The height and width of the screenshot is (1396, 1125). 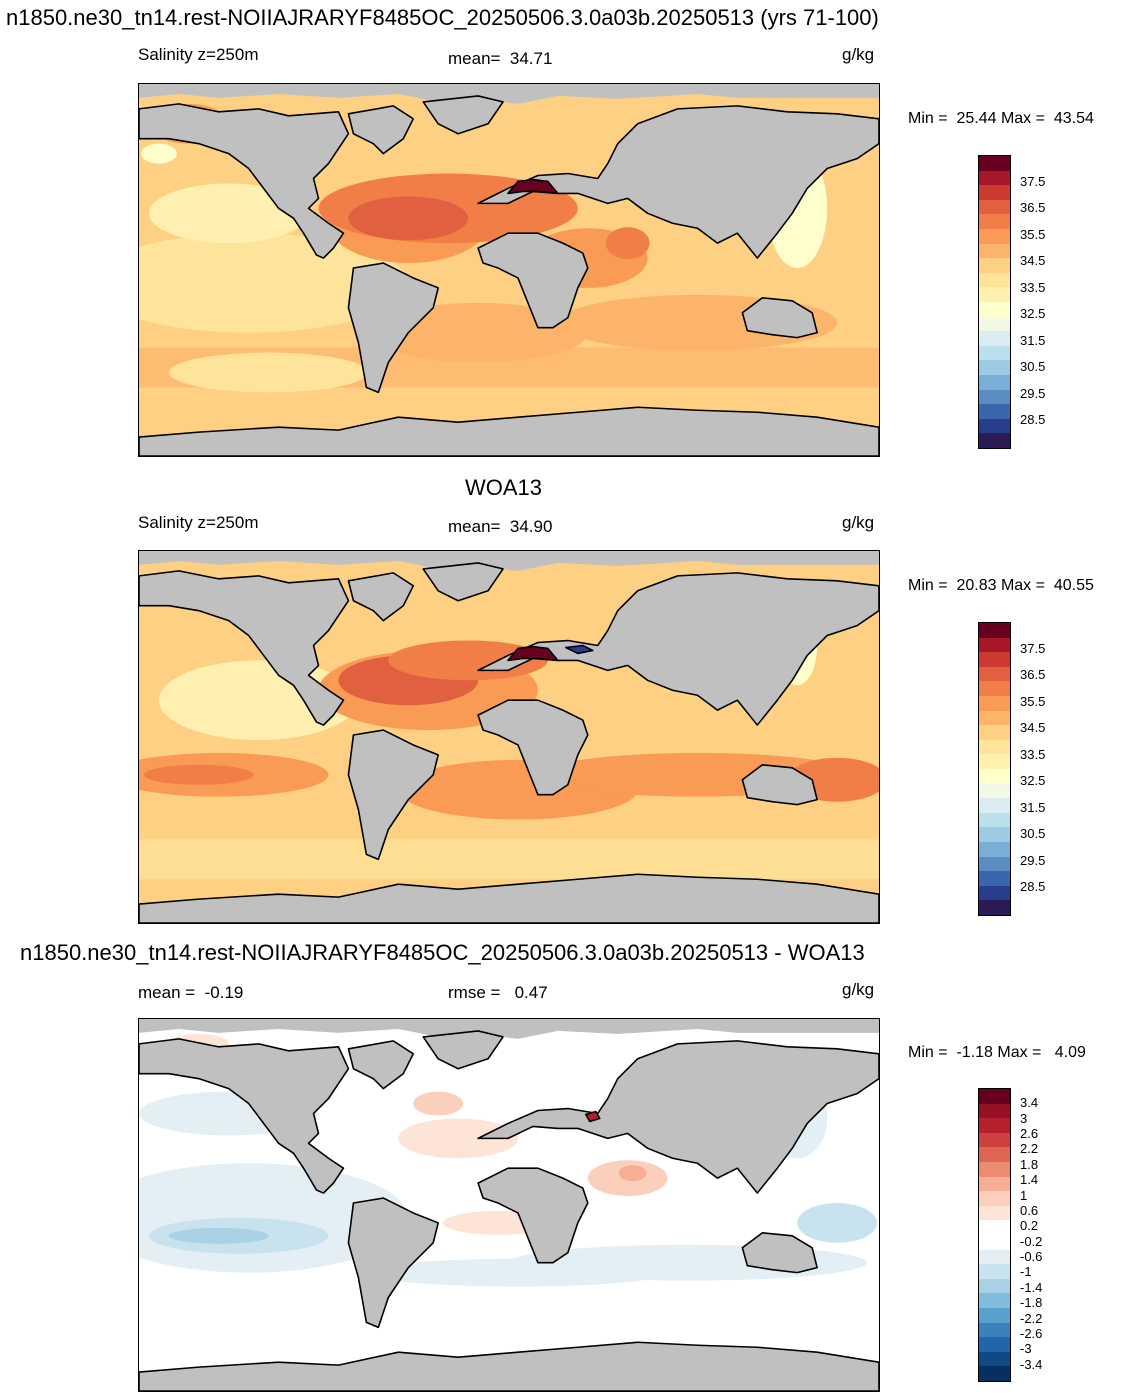 What do you see at coordinates (1029, 1103) in the screenshot?
I see `colorbar-tick-label: 3.4` at bounding box center [1029, 1103].